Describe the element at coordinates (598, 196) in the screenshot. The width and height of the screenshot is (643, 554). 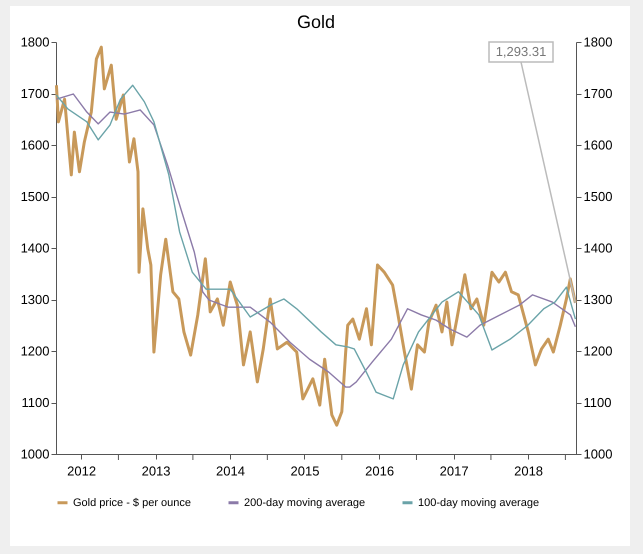
I see `y2-tick-label: 1500` at that location.